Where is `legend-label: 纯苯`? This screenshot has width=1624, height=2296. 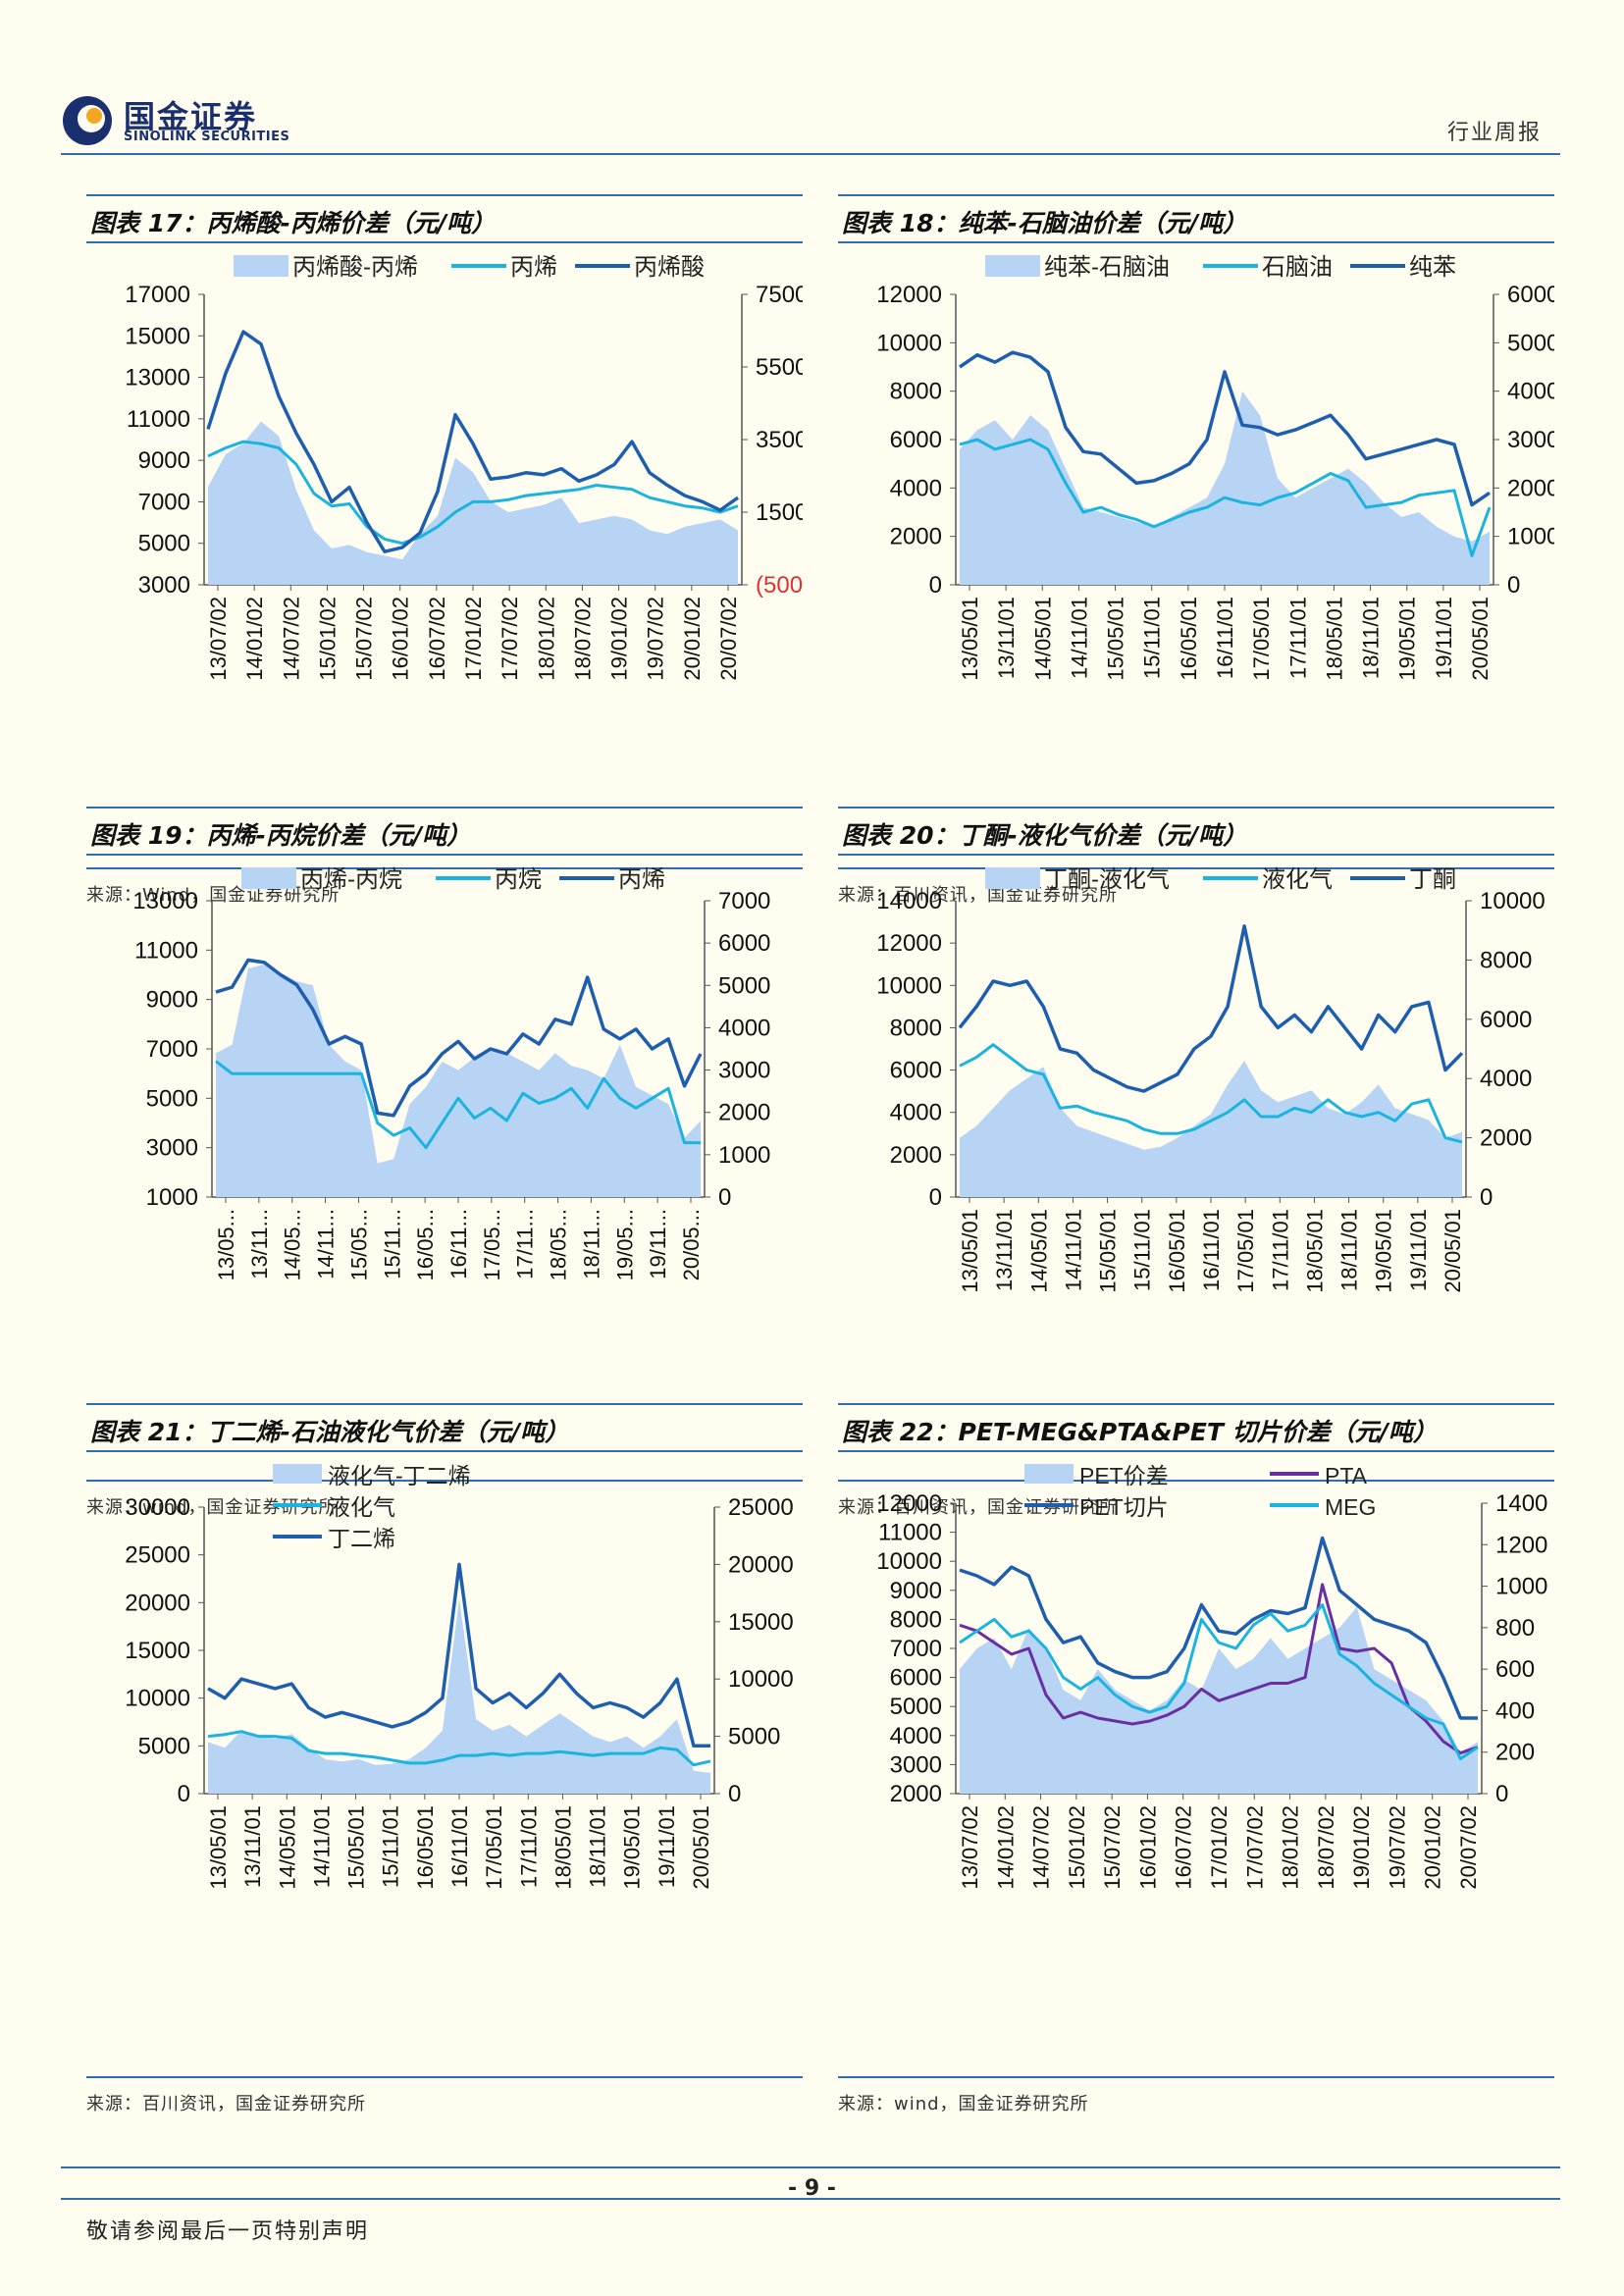 legend-label: 纯苯 is located at coordinates (1432, 267).